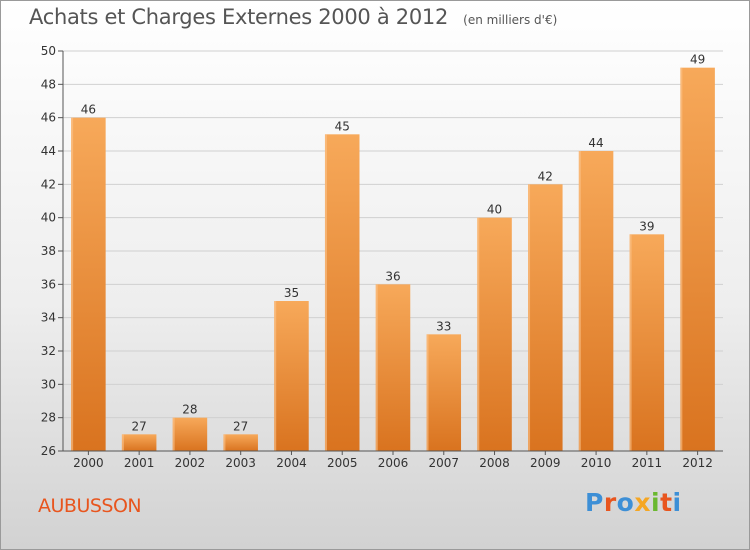 The height and width of the screenshot is (550, 750). Describe the element at coordinates (342, 293) in the screenshot. I see `bar-2005` at that location.